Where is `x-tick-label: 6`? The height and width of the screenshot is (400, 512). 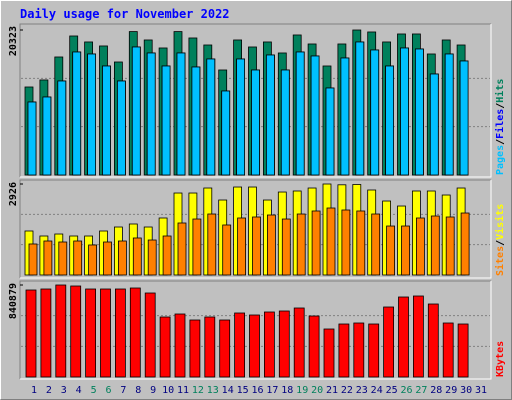 x-tick-label: 6 is located at coordinates (108, 390).